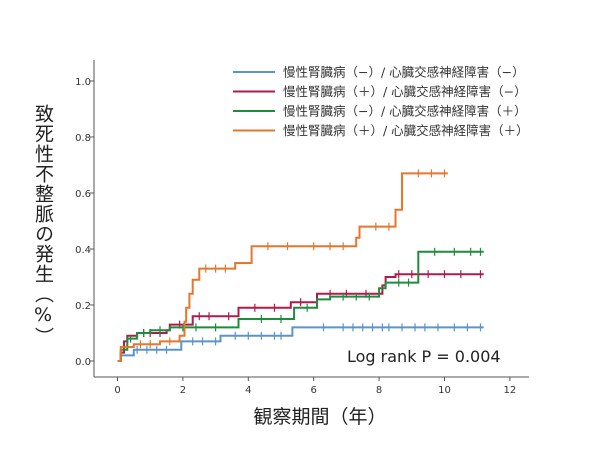 The image size is (600, 451). Describe the element at coordinates (83, 250) in the screenshot. I see `y-tick-label: 0.4` at that location.